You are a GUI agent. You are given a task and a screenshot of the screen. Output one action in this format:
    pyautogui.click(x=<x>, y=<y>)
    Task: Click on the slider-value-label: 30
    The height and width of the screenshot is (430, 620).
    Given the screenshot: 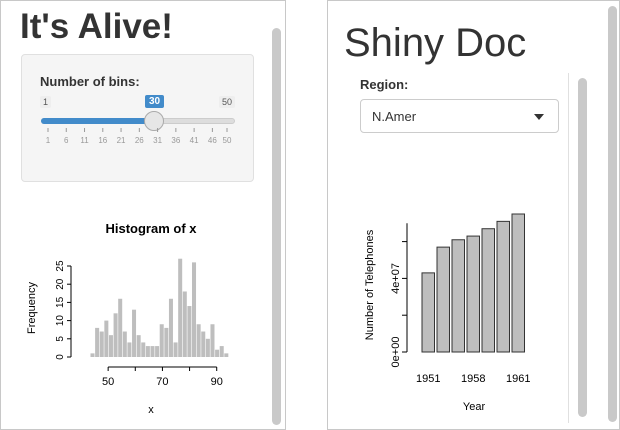 What is the action you would take?
    pyautogui.click(x=154, y=101)
    